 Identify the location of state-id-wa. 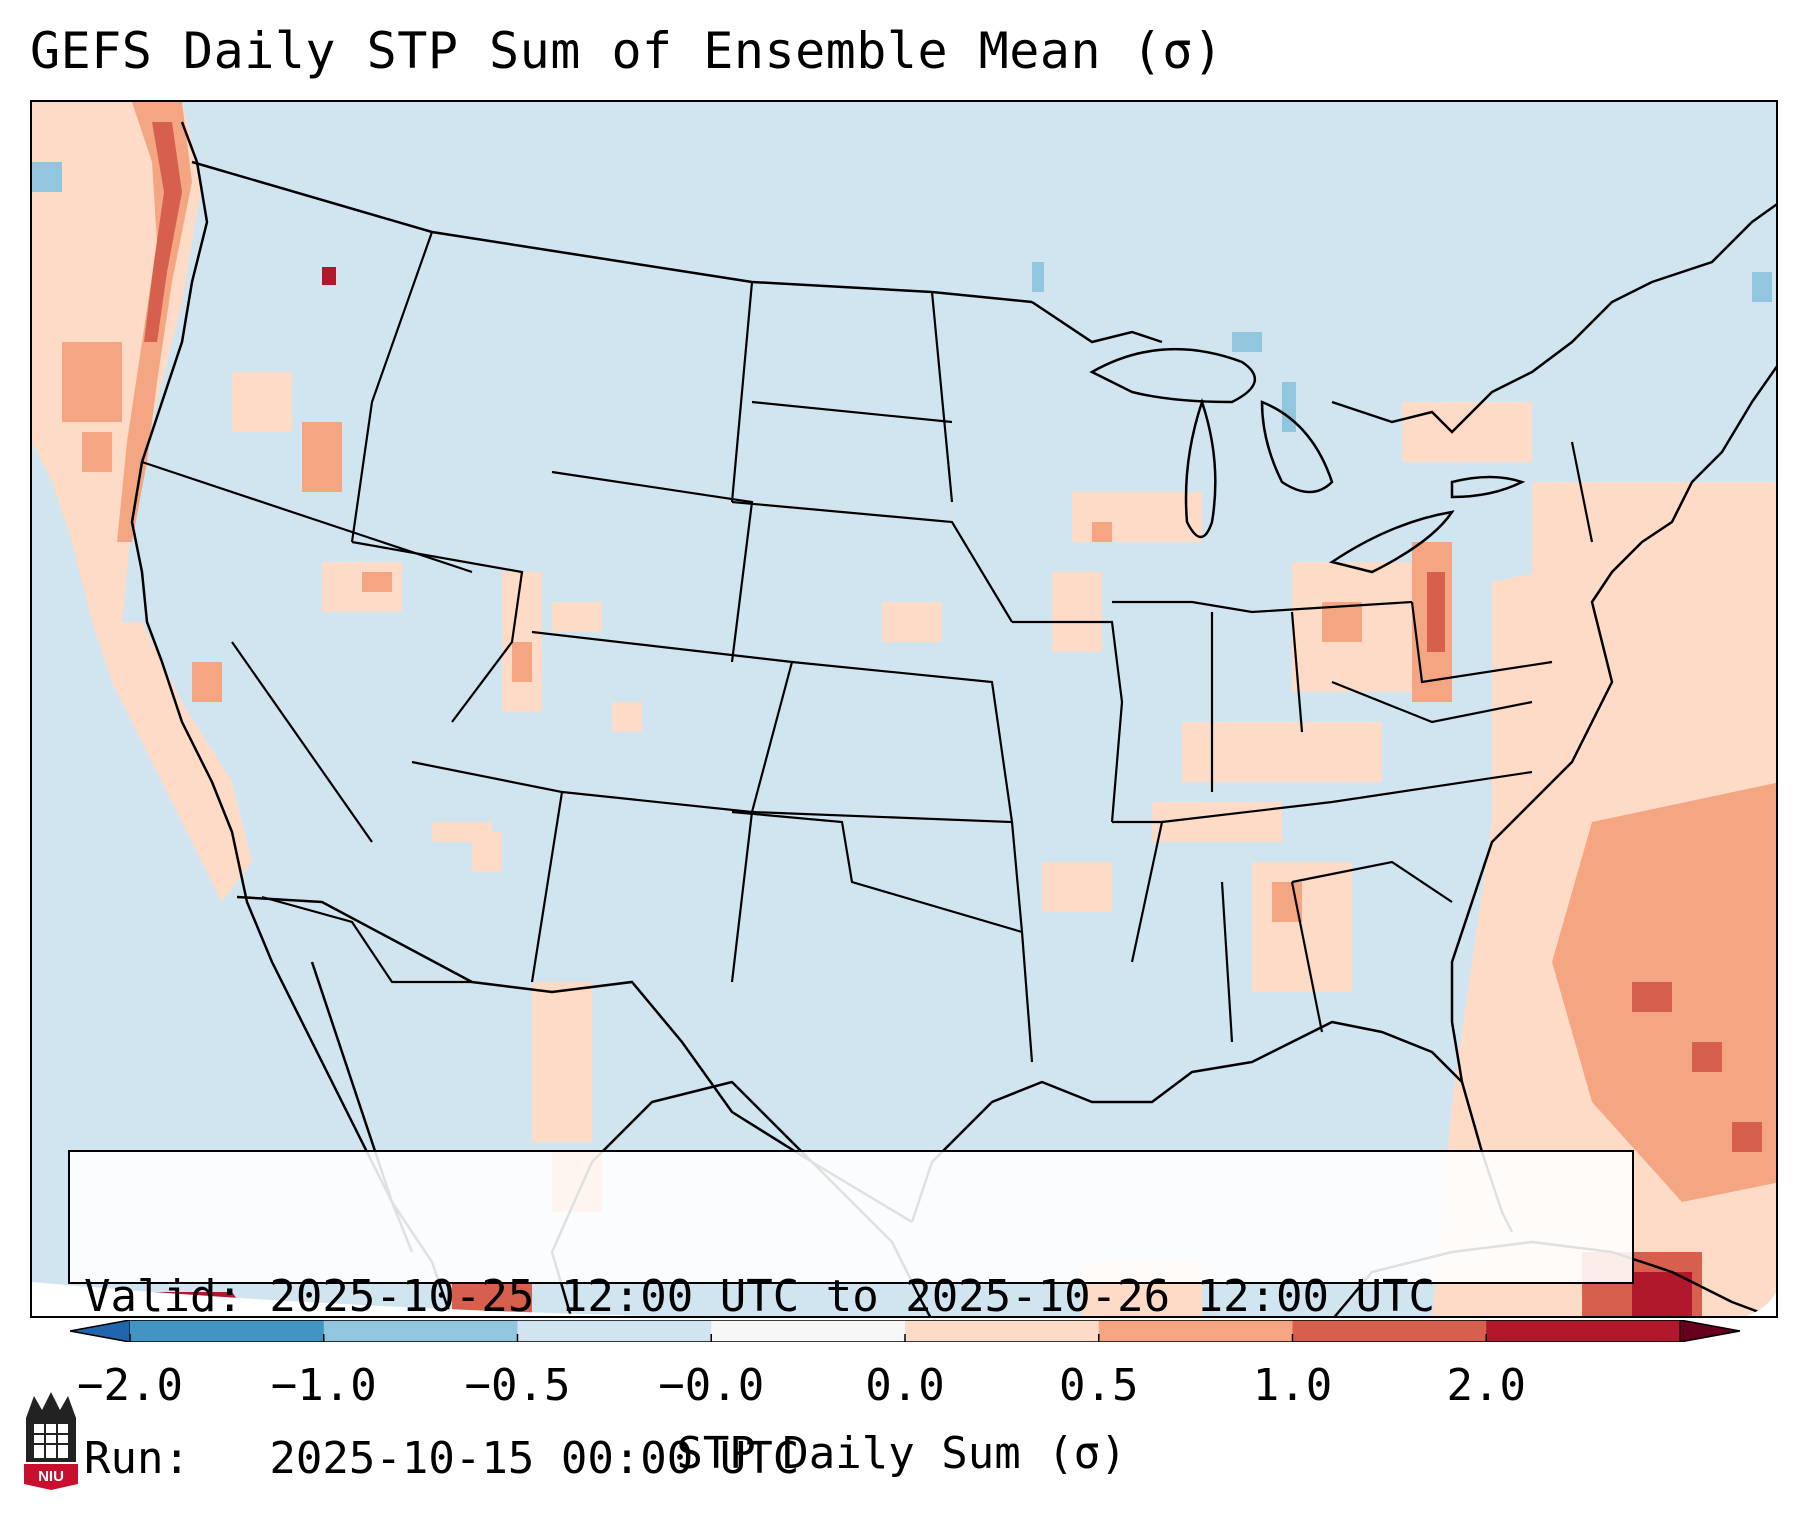
(392, 387).